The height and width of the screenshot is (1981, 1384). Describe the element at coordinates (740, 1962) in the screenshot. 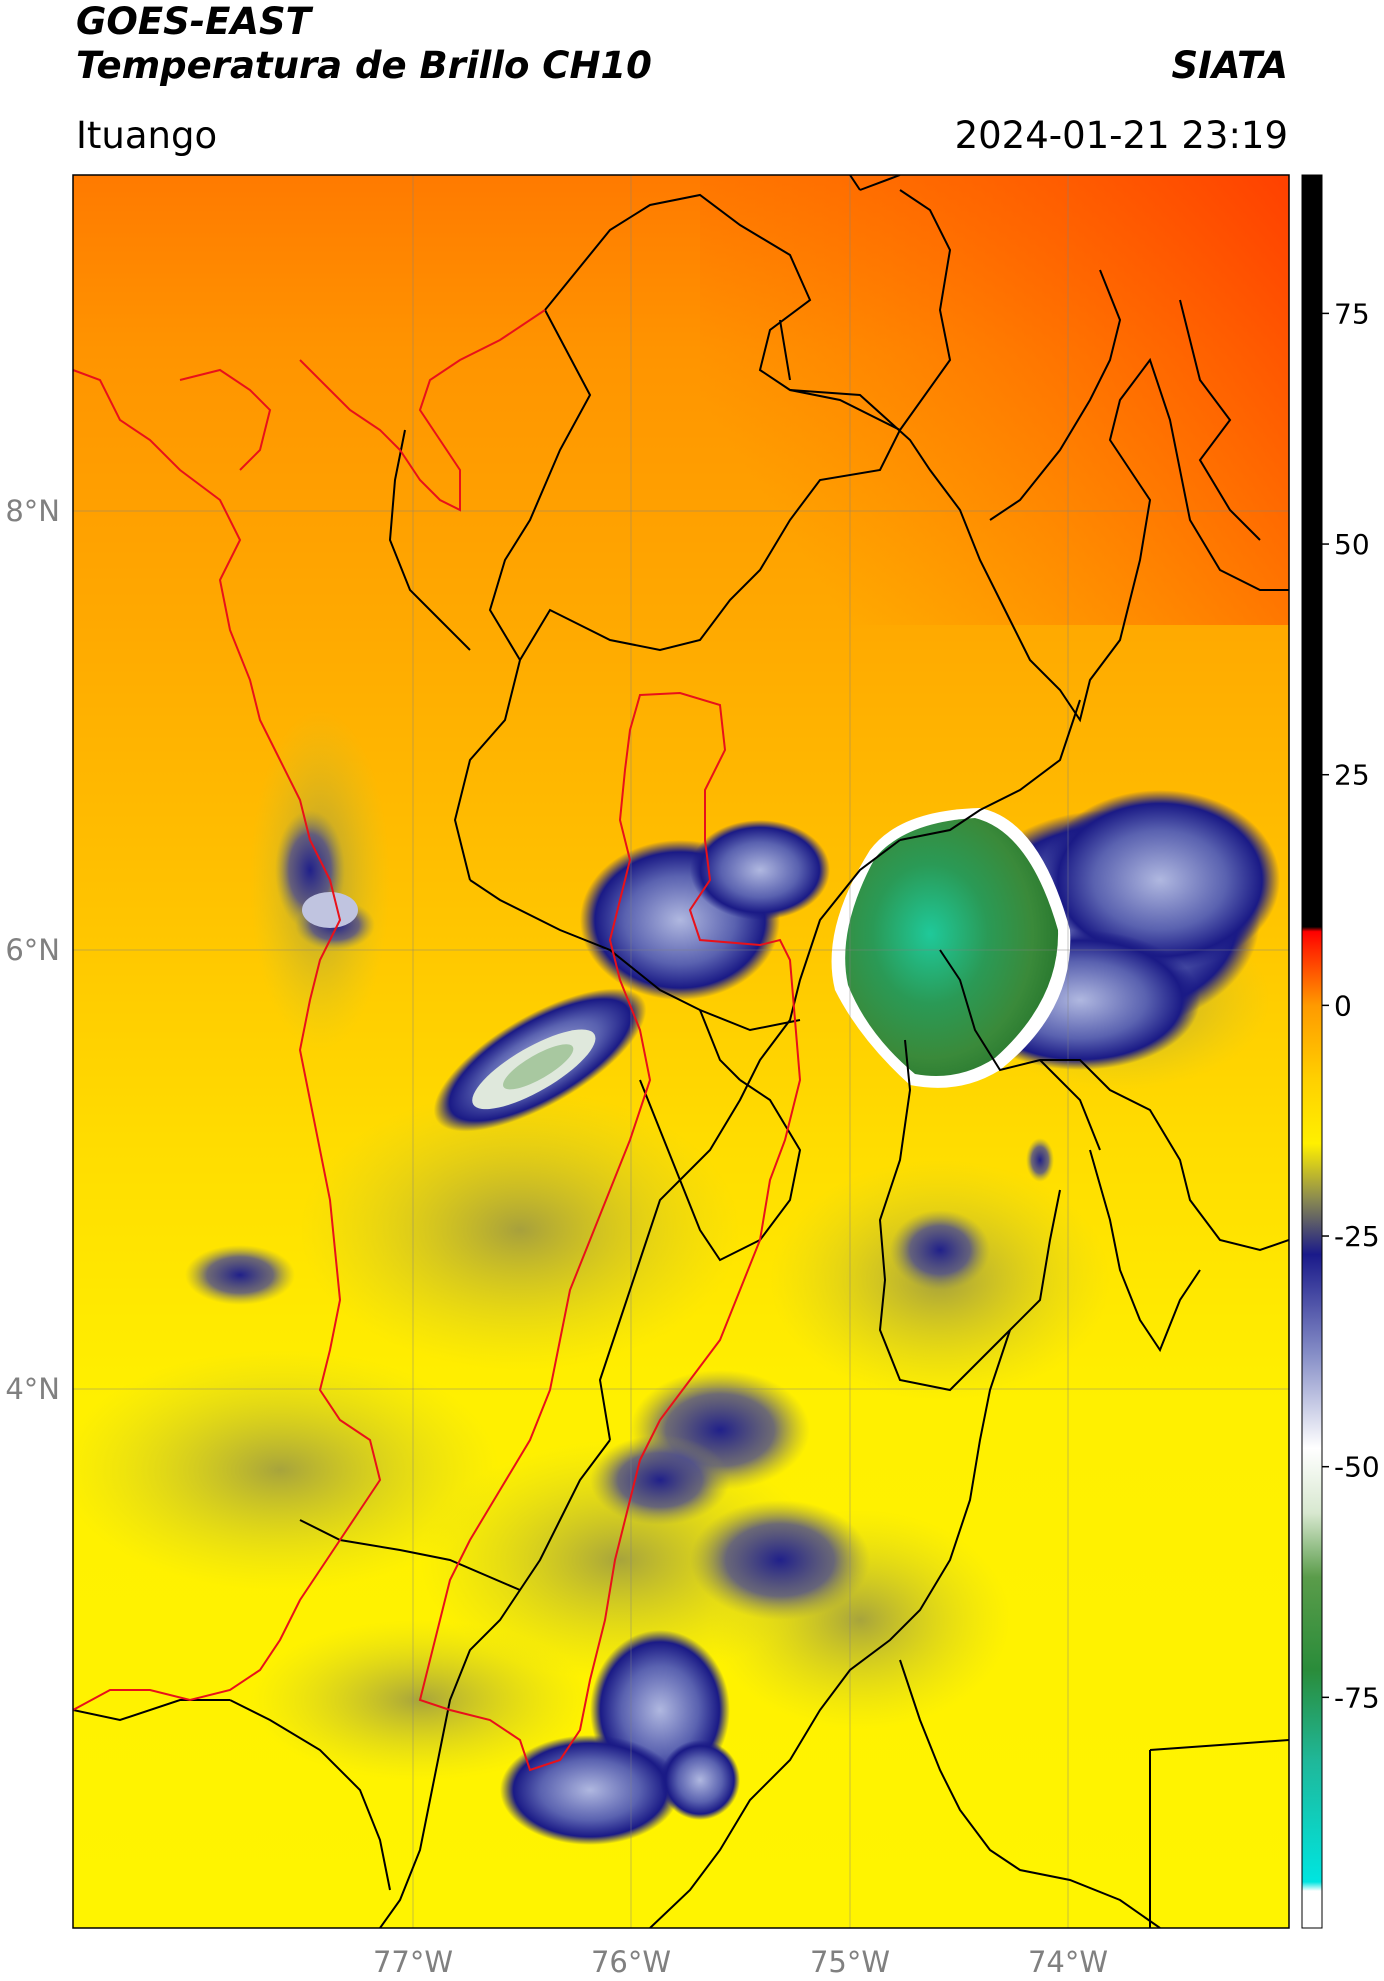

I see `longitude-axis: 77°W 76°W 75°W 74°W` at that location.